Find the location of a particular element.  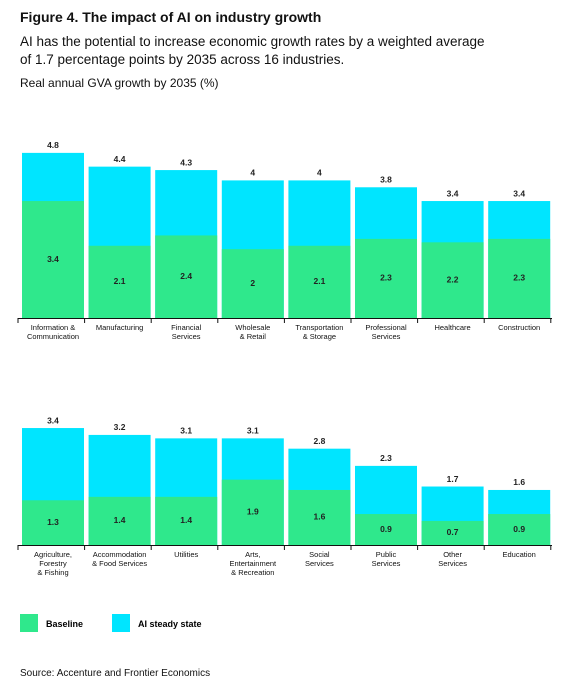

value-label: 2.8 is located at coordinates (319, 441).